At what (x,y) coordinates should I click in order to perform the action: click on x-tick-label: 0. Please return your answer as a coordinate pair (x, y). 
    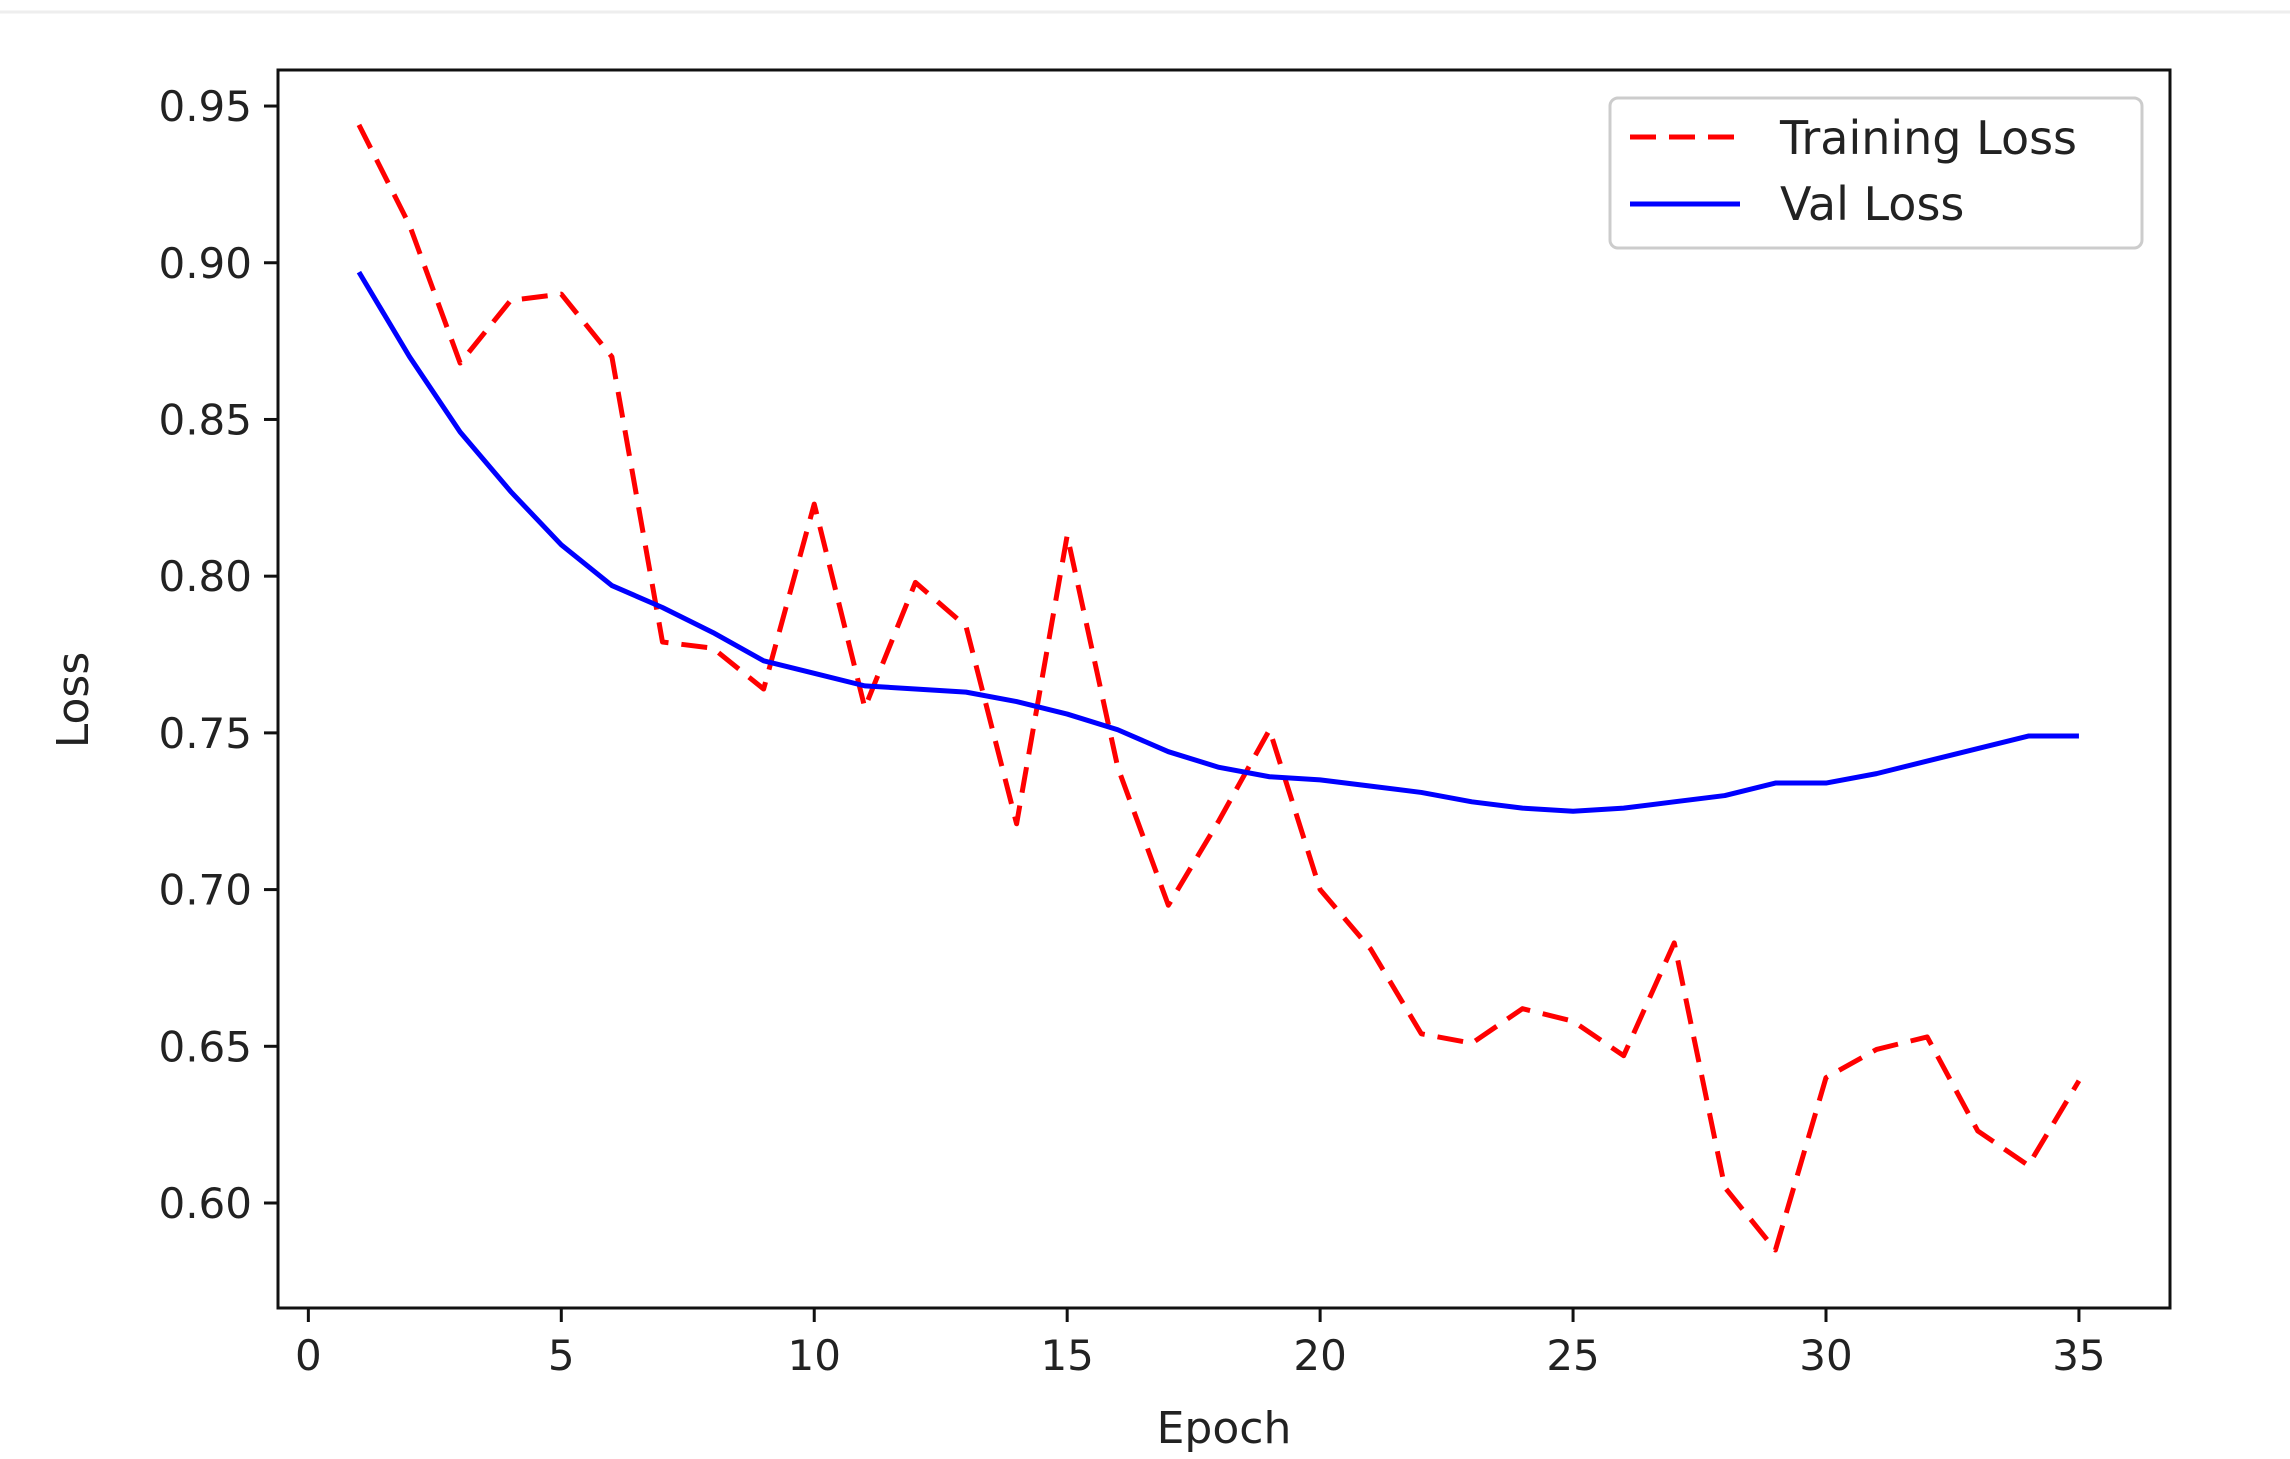
    Looking at the image, I should click on (308, 1355).